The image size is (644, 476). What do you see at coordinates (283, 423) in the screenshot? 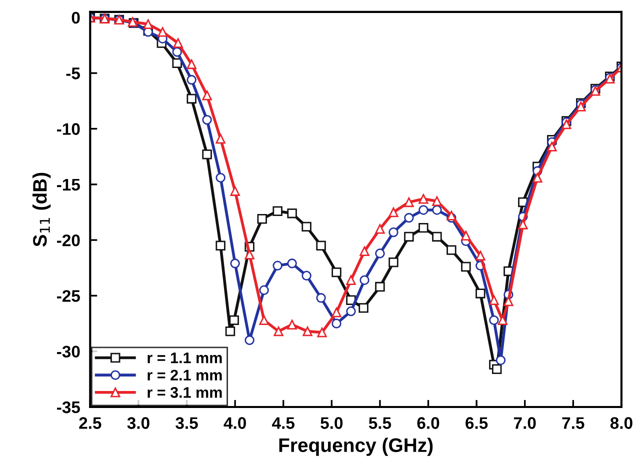
I see `x-tick-label: 4.5` at bounding box center [283, 423].